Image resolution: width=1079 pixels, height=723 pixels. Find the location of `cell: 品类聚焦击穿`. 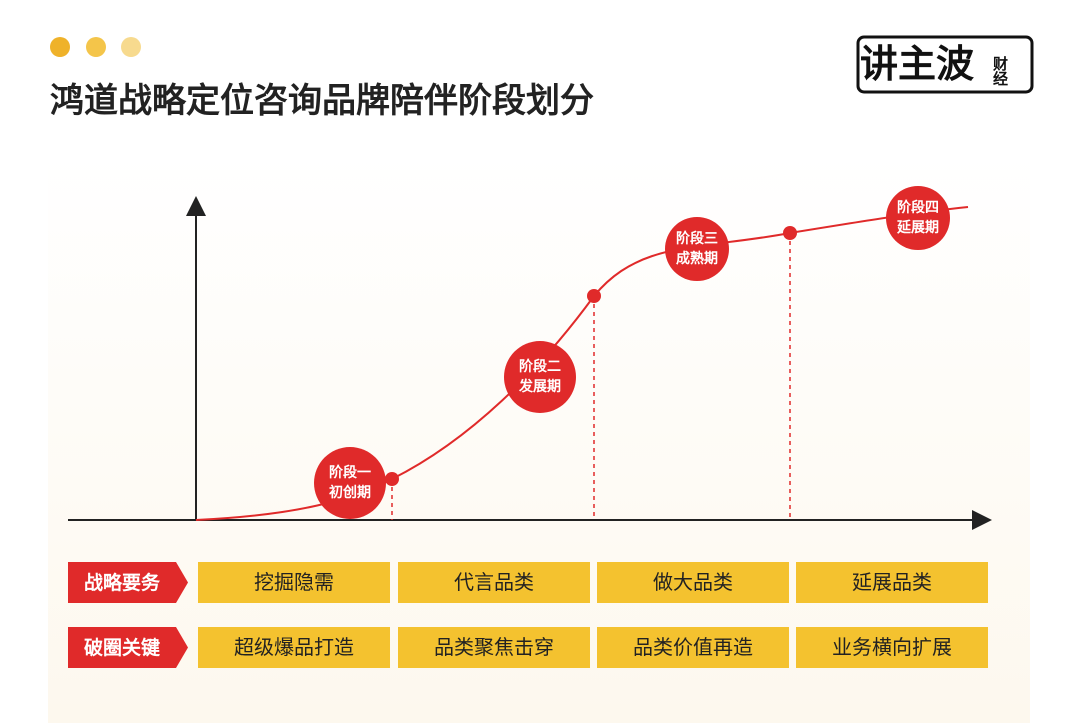

cell: 品类聚焦击穿 is located at coordinates (494, 647).